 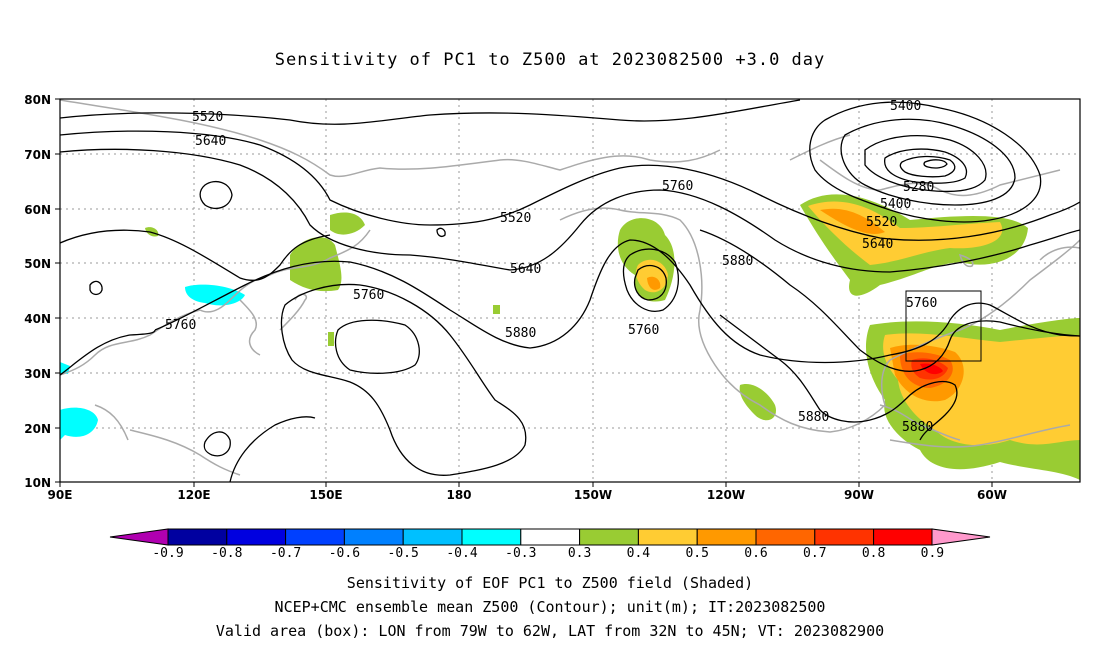 What do you see at coordinates (873, 553) in the screenshot?
I see `colorbar-tick-label: 0.8` at bounding box center [873, 553].